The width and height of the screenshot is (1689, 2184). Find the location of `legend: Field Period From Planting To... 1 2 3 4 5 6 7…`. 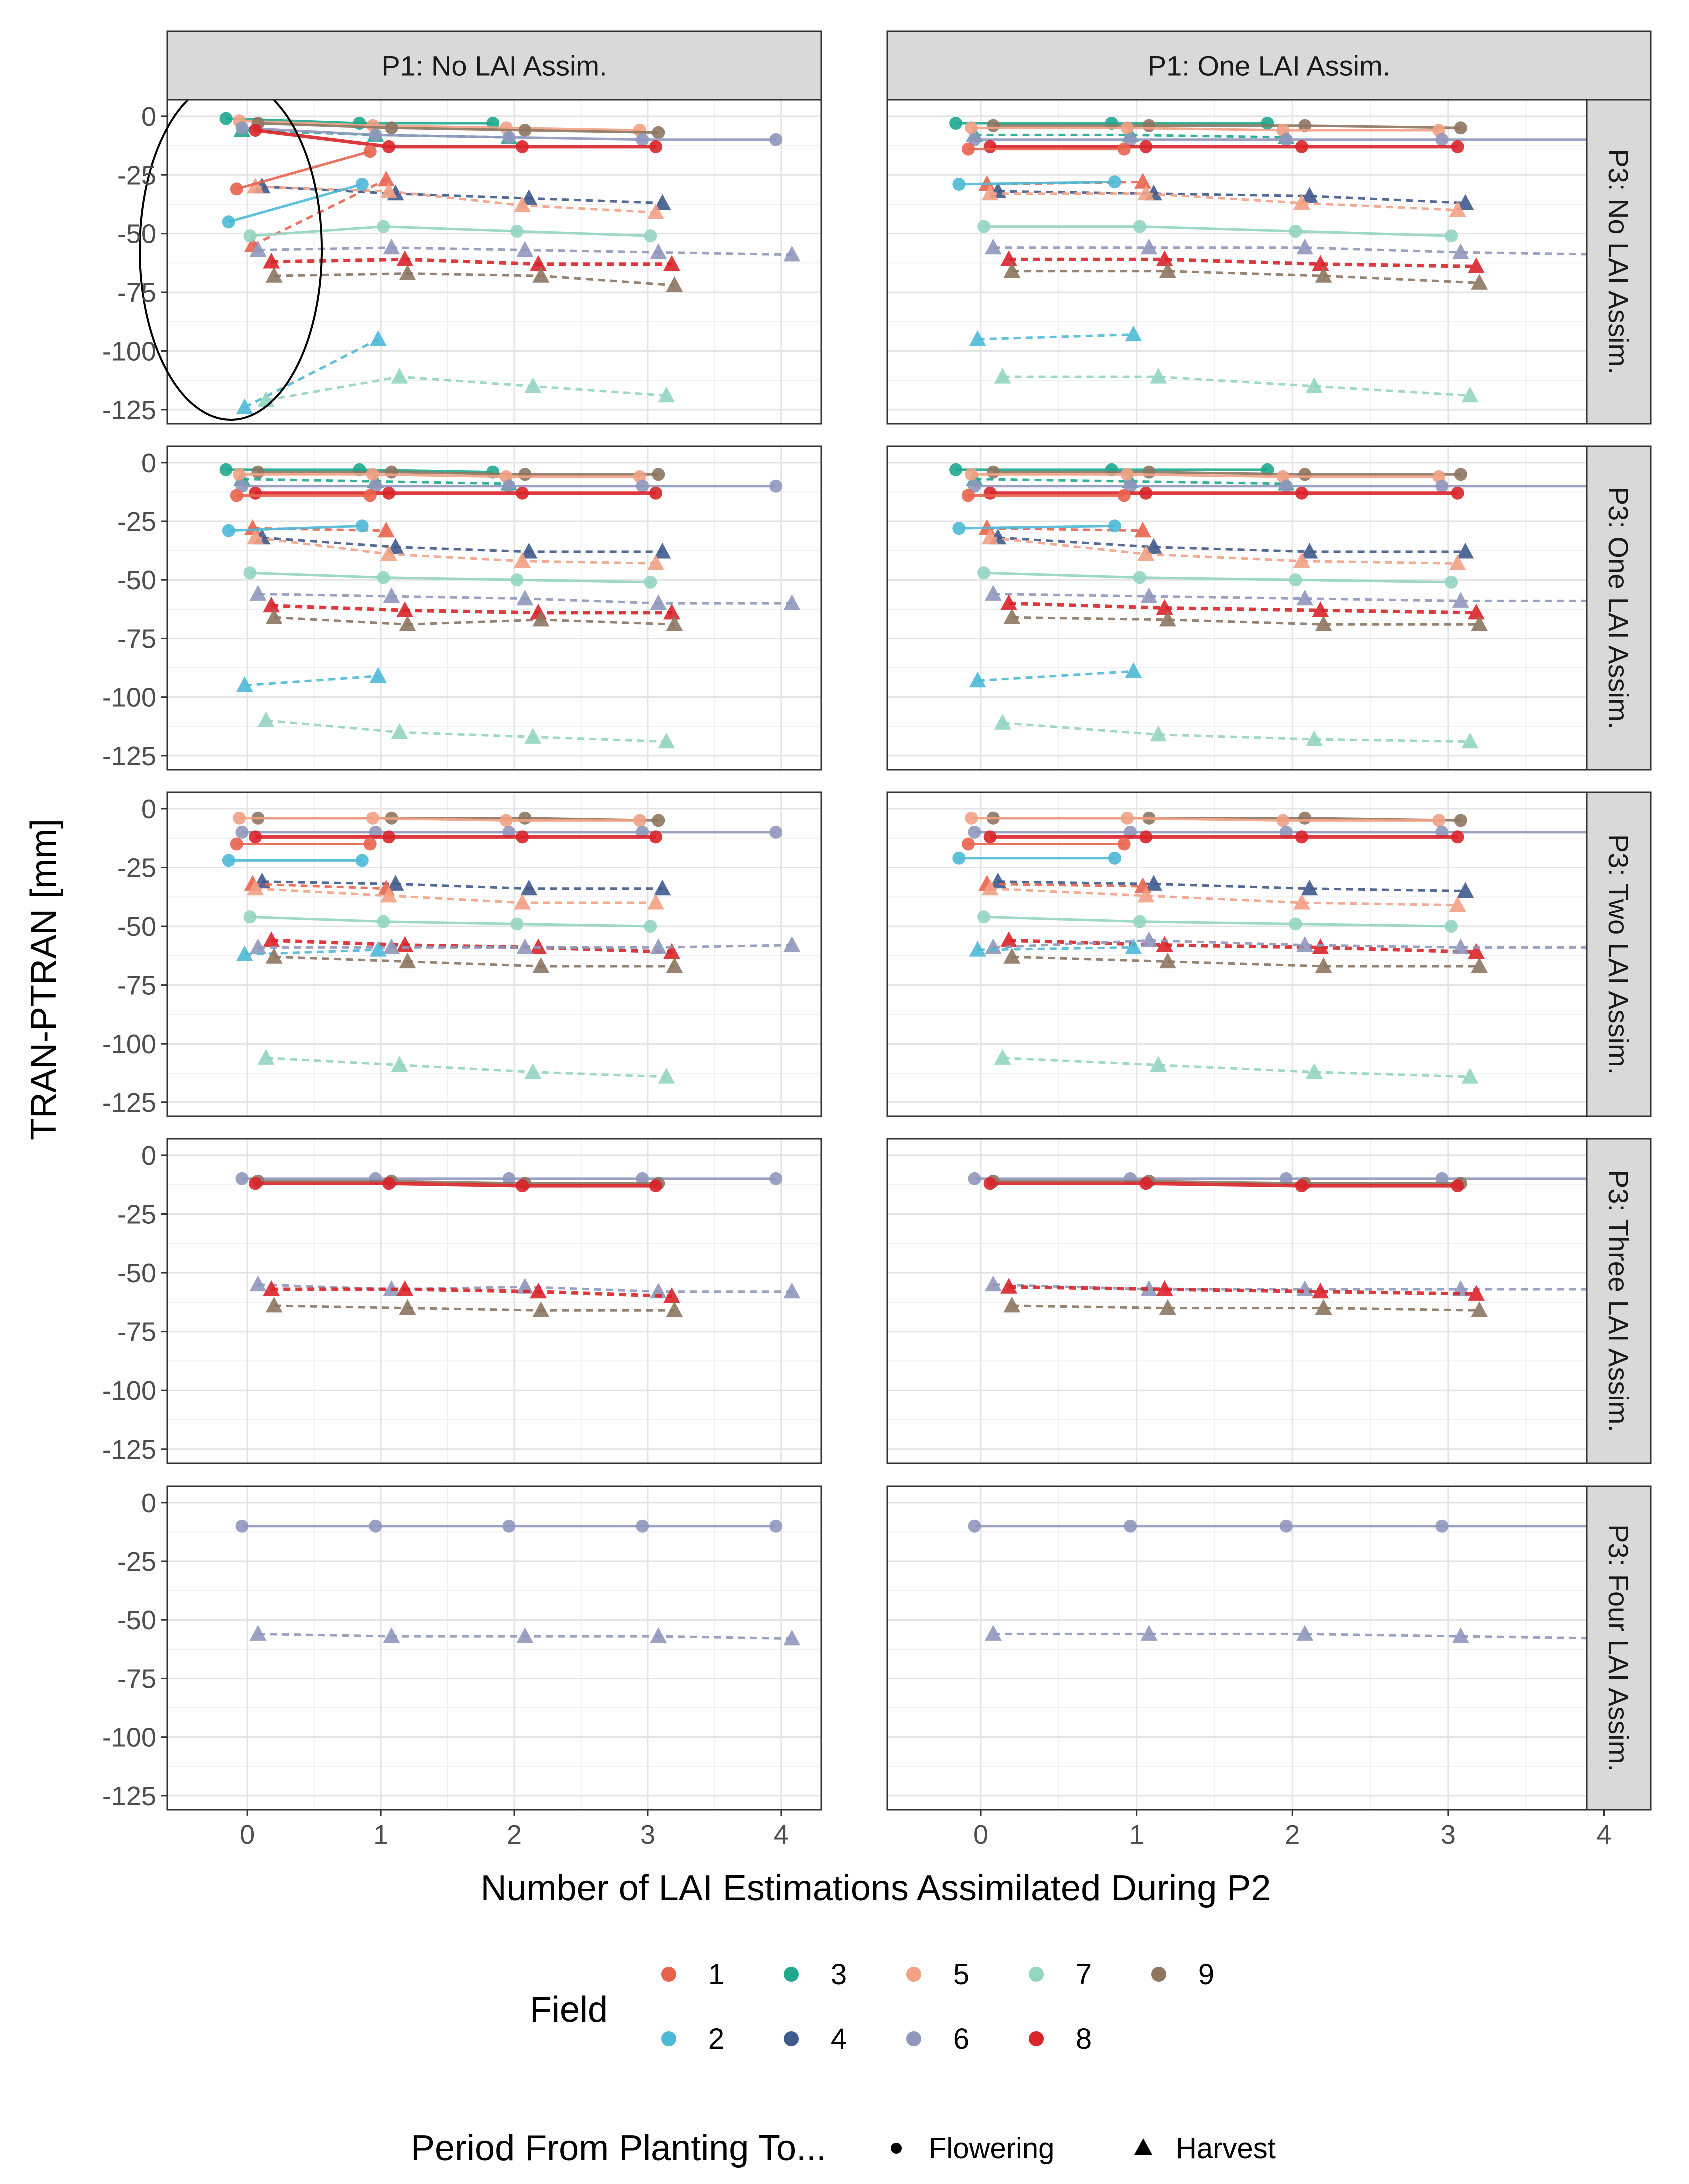

legend: Field Period From Planting To... 1 2 3 4 5 6 7… is located at coordinates (843, 2063).